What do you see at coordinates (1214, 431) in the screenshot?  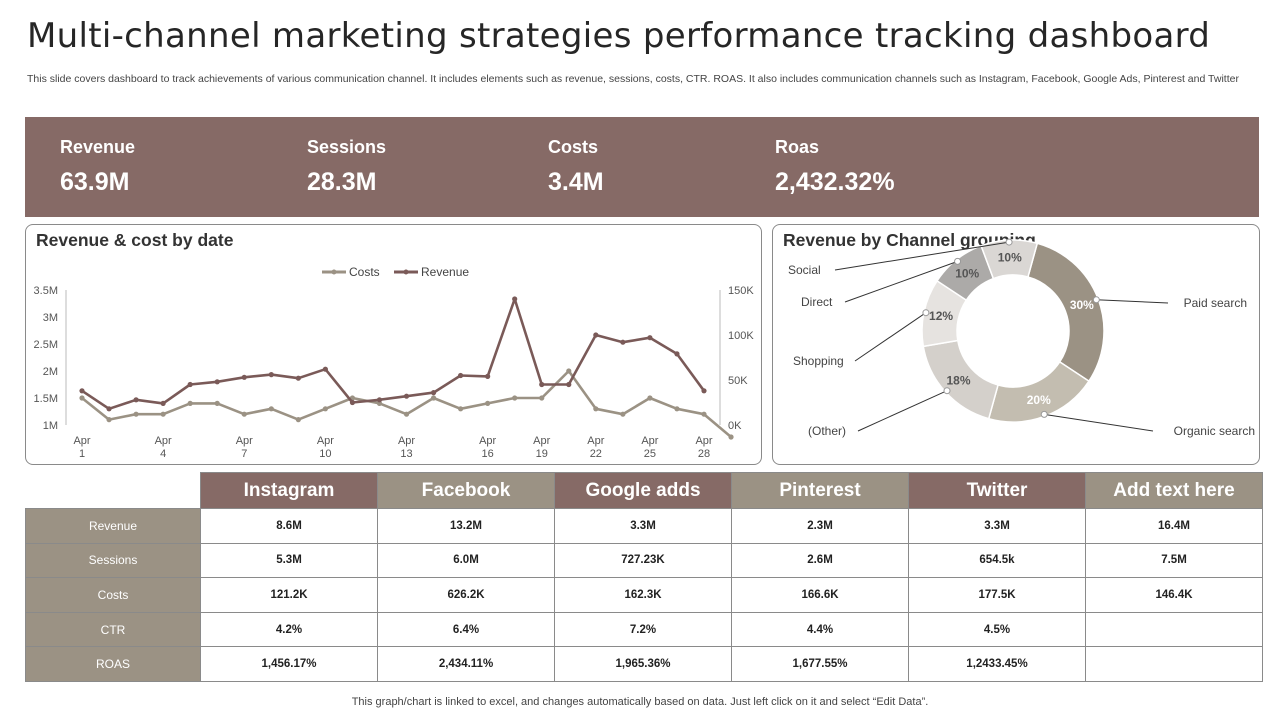 I see `callout-label: Organic search` at bounding box center [1214, 431].